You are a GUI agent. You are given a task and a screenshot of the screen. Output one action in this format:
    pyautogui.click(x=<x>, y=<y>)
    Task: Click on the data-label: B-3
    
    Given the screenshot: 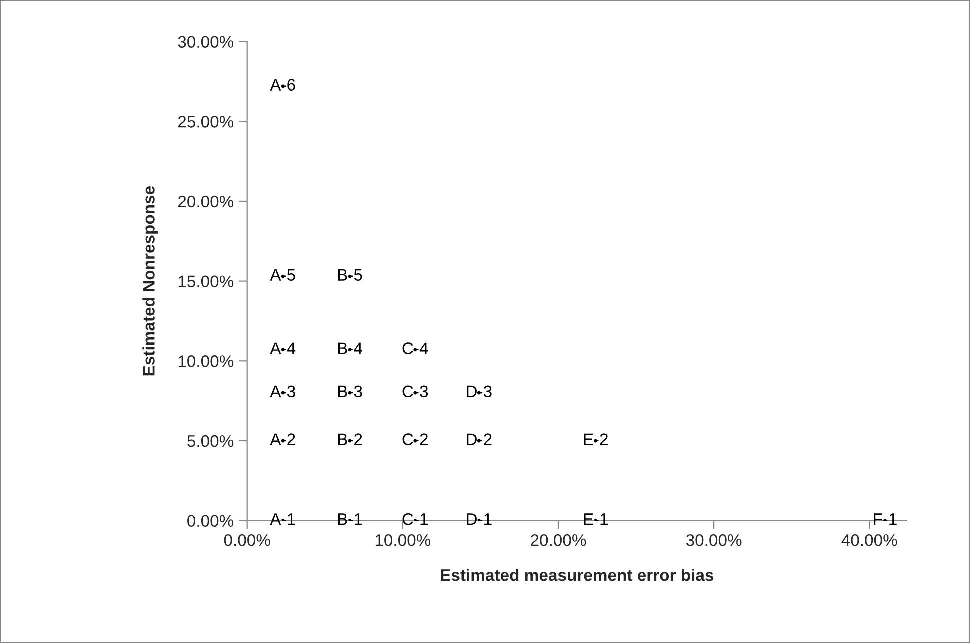 What is the action you would take?
    pyautogui.click(x=350, y=392)
    